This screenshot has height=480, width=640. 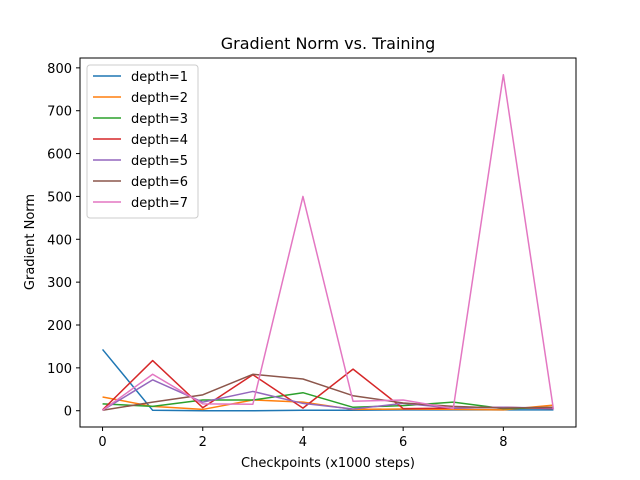 What do you see at coordinates (159, 203) in the screenshot?
I see `legend-label-7: depth=7` at bounding box center [159, 203].